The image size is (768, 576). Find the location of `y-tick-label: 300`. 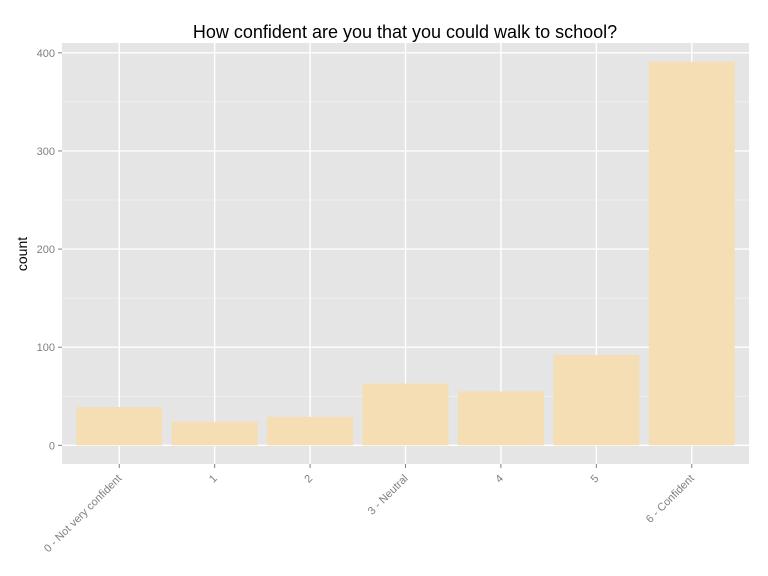

y-tick-label: 300 is located at coordinates (46, 152).